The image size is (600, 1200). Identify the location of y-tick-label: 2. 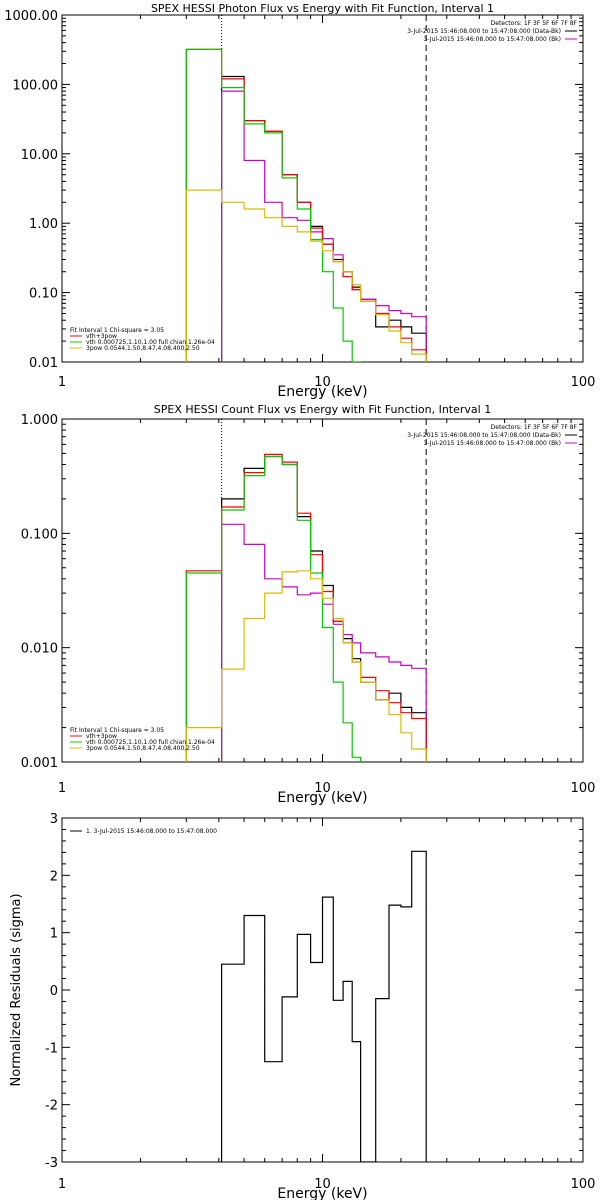
(54, 876).